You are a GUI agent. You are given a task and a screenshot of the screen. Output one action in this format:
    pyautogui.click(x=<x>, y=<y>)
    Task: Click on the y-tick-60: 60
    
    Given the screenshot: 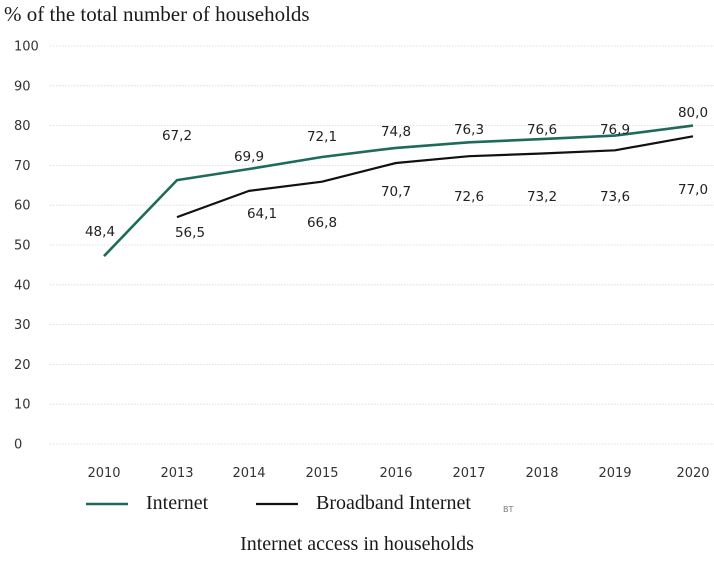 What is the action you would take?
    pyautogui.click(x=22, y=206)
    